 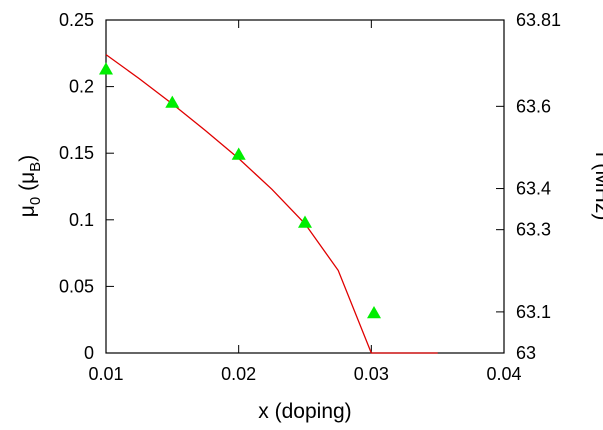 What do you see at coordinates (30, 186) in the screenshot?
I see `y-axis-label: μ0 (μB)` at bounding box center [30, 186].